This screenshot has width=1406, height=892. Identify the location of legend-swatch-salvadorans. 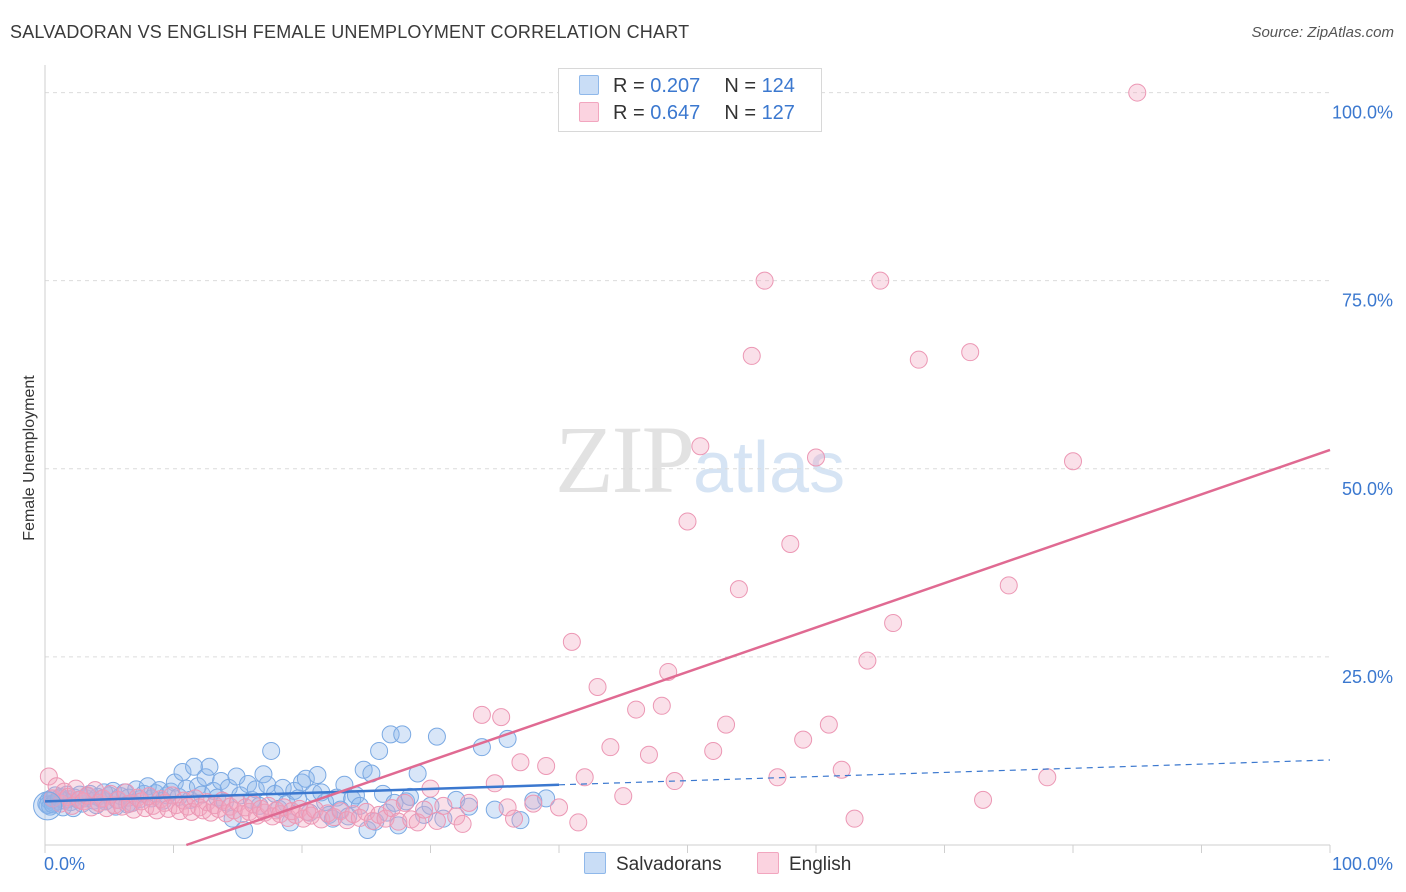
(589, 85).